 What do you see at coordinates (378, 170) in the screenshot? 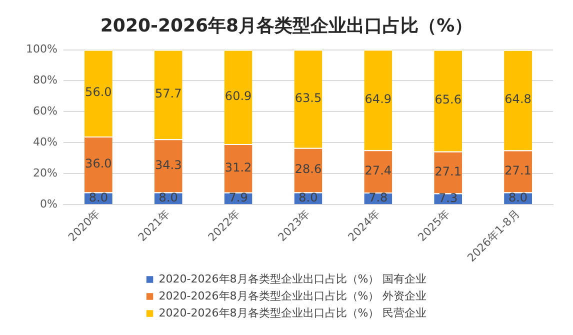
I see `data-label: 27.4` at bounding box center [378, 170].